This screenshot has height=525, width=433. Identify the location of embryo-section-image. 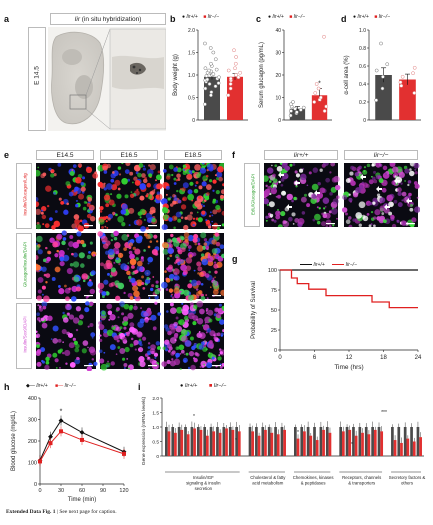
(107, 79).